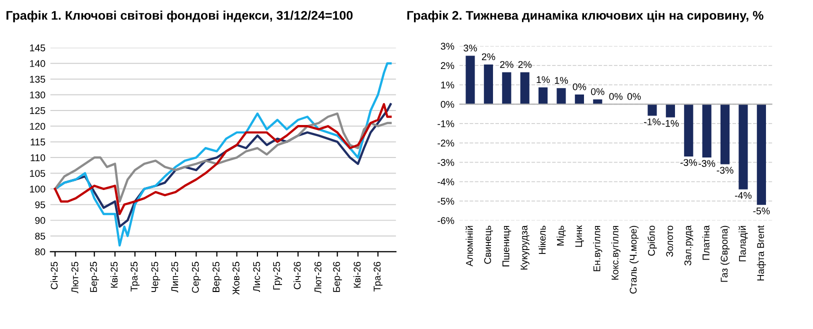 The image size is (813, 329). Describe the element at coordinates (378, 277) in the screenshot. I see `x-tick-label: Тра-26` at that location.